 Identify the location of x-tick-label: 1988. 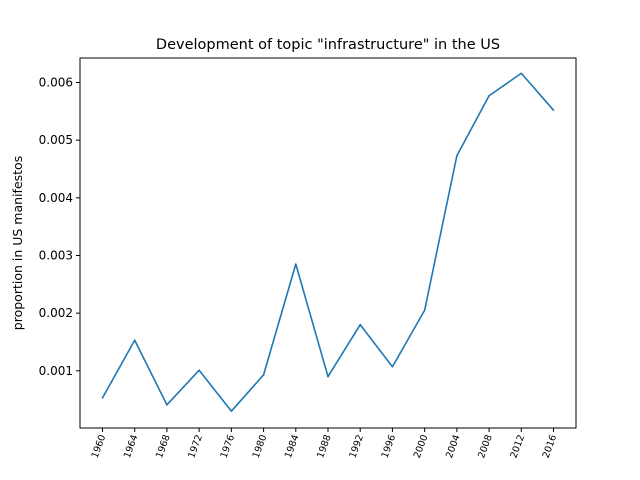
(324, 446).